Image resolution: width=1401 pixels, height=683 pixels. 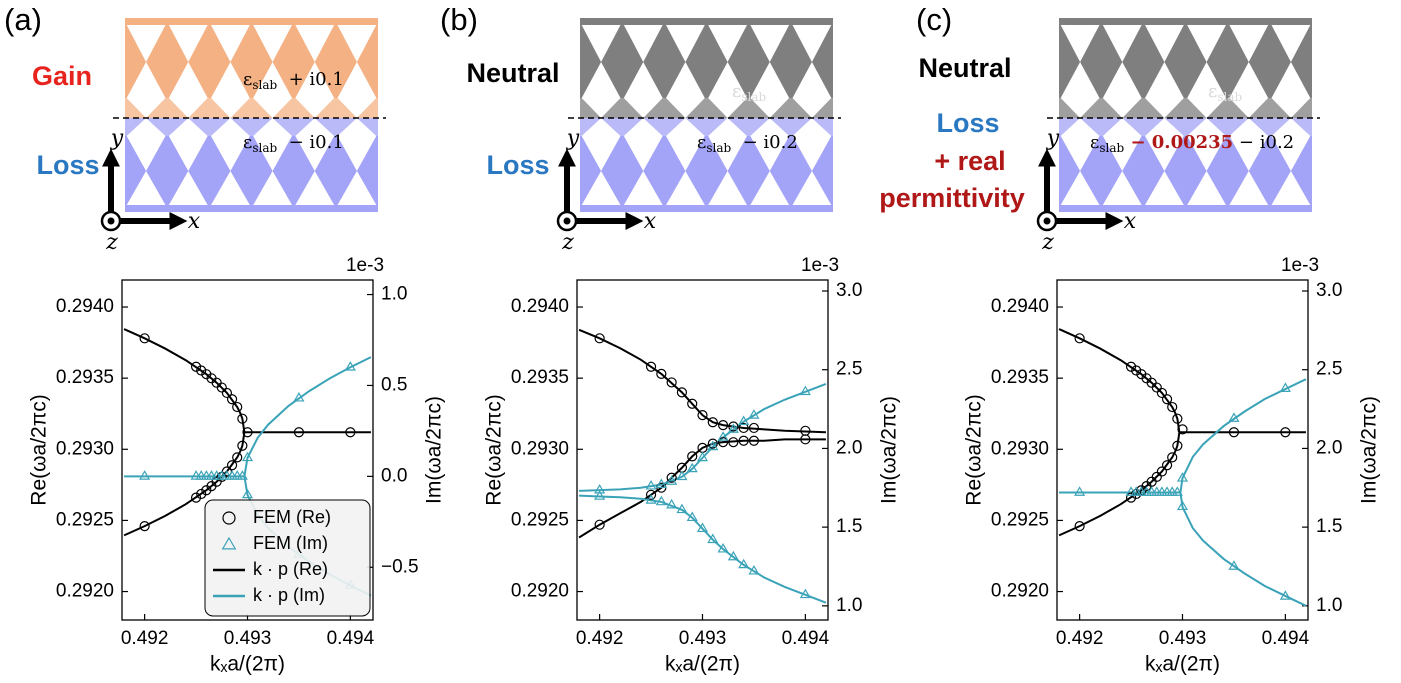 I want to click on legend-label: FEM (Im), so click(x=290, y=543).